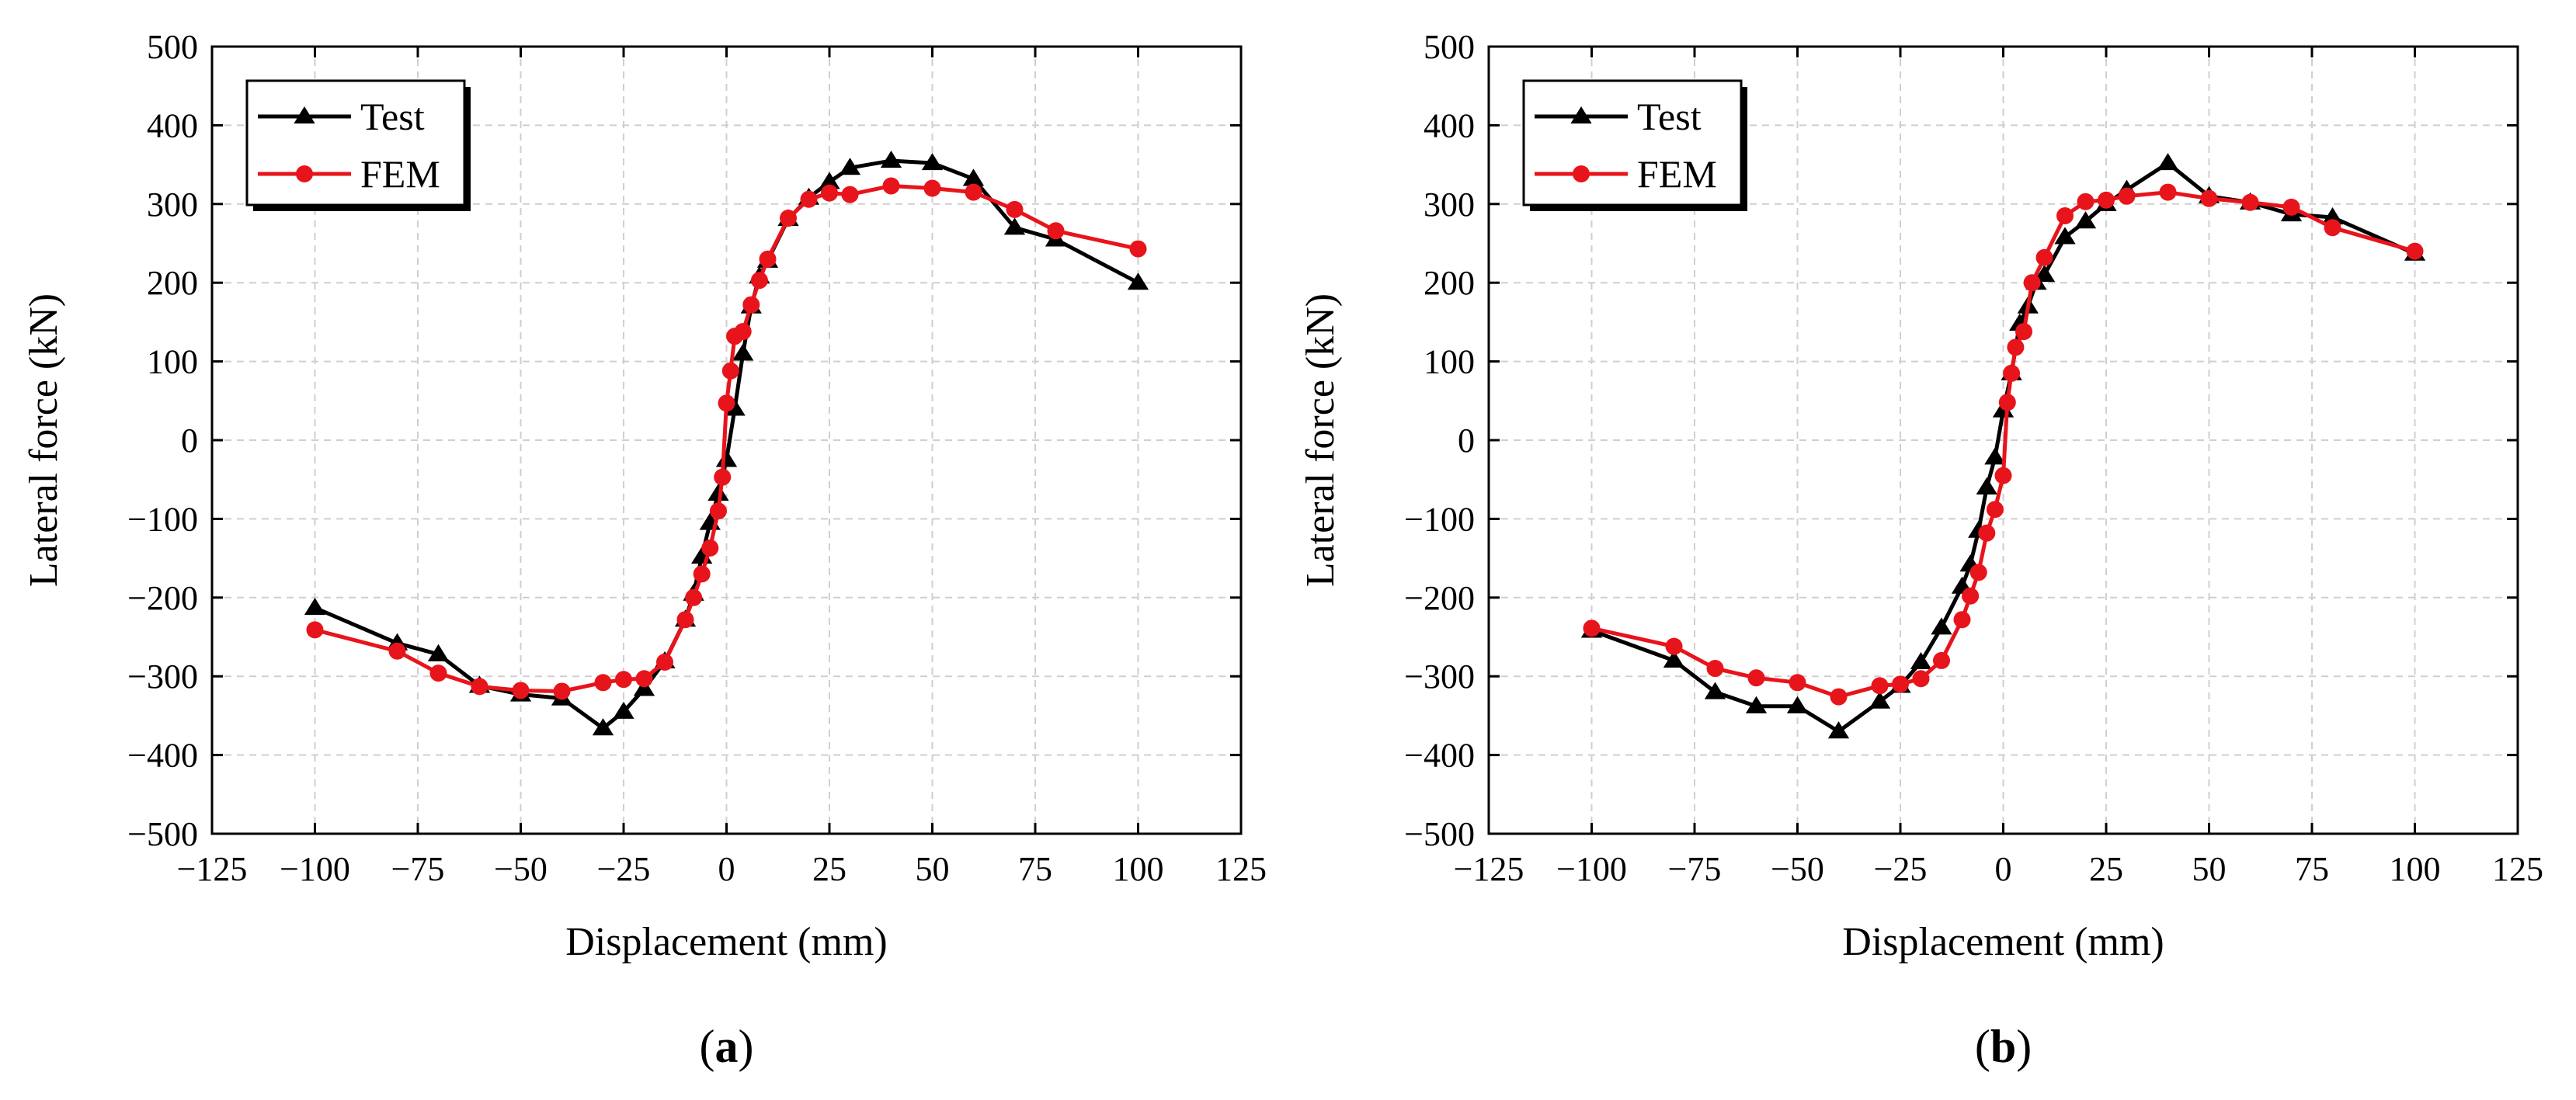 This screenshot has height=1100, width=2576. Describe the element at coordinates (2003, 869) in the screenshot. I see `x-tick-label: 0` at that location.